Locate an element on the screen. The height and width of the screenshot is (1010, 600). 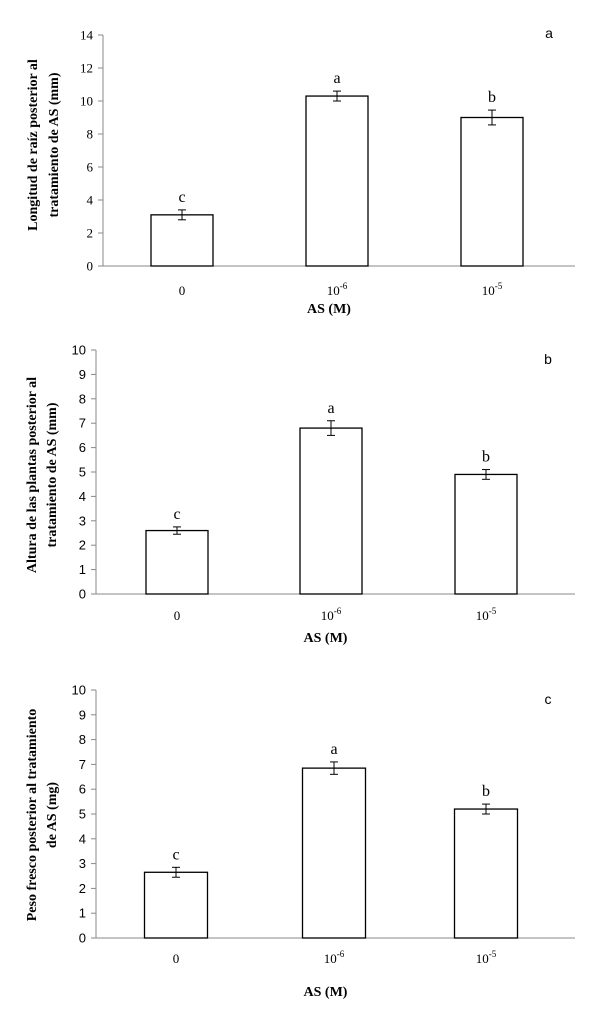
panel-letter: c is located at coordinates (548, 699).